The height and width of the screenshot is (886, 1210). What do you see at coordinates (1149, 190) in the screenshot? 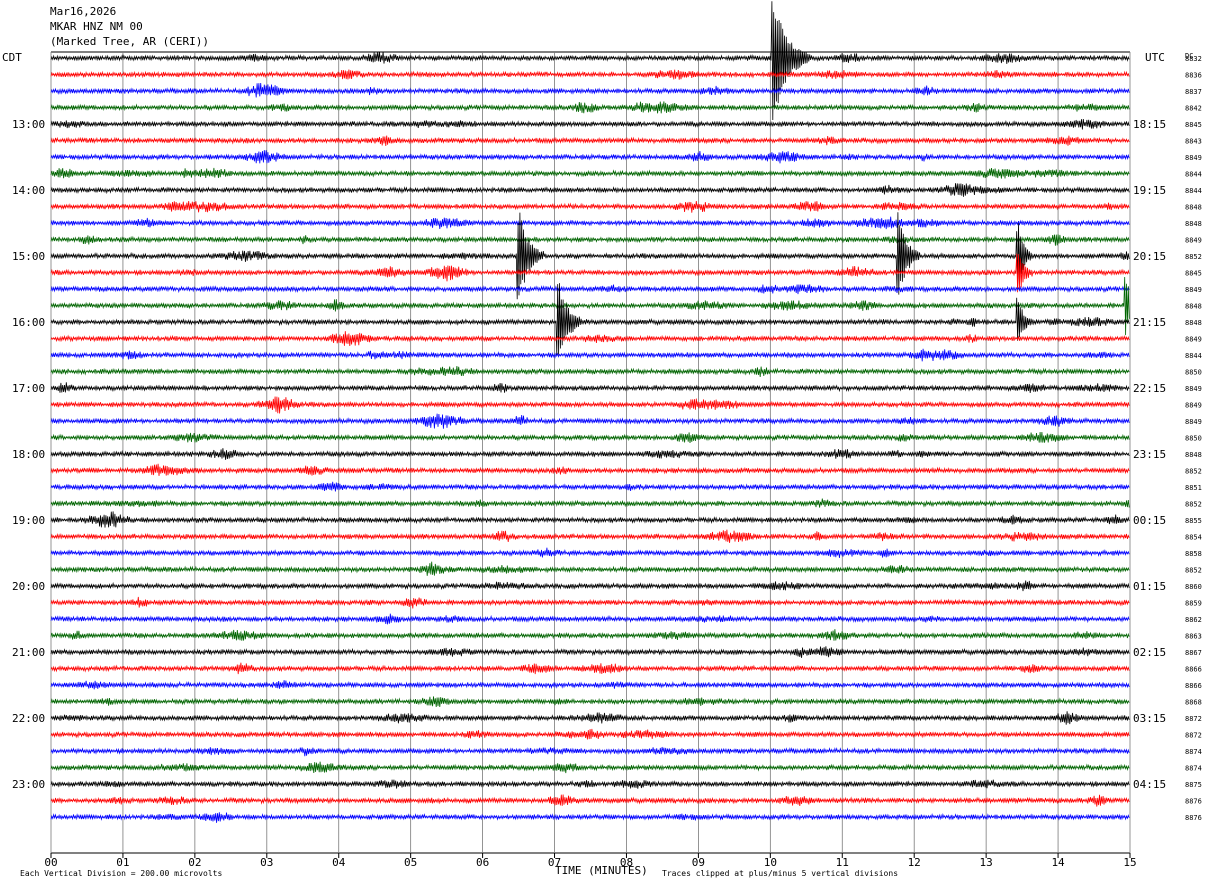
I see `right-hour-label: 19:15` at bounding box center [1149, 190].